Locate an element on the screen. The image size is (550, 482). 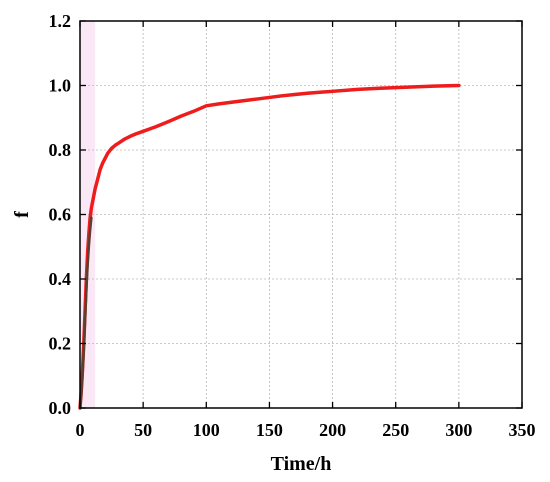
y-tick-label: 1.2 is located at coordinates (60, 21).